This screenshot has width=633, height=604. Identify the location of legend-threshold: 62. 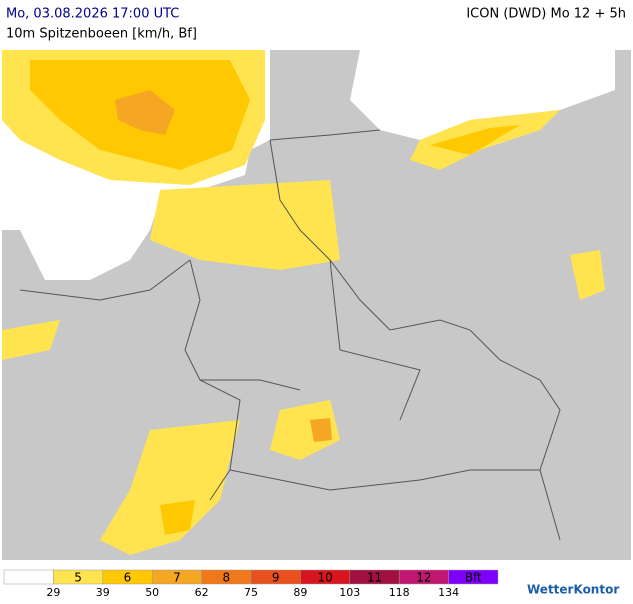
(202, 592).